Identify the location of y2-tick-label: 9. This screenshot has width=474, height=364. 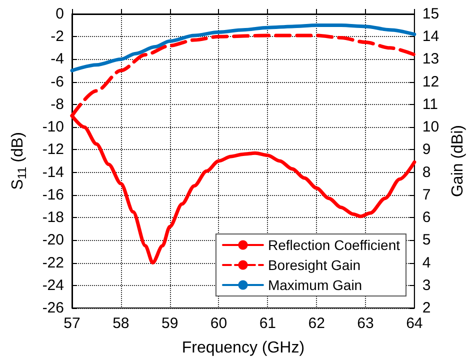
(426, 149).